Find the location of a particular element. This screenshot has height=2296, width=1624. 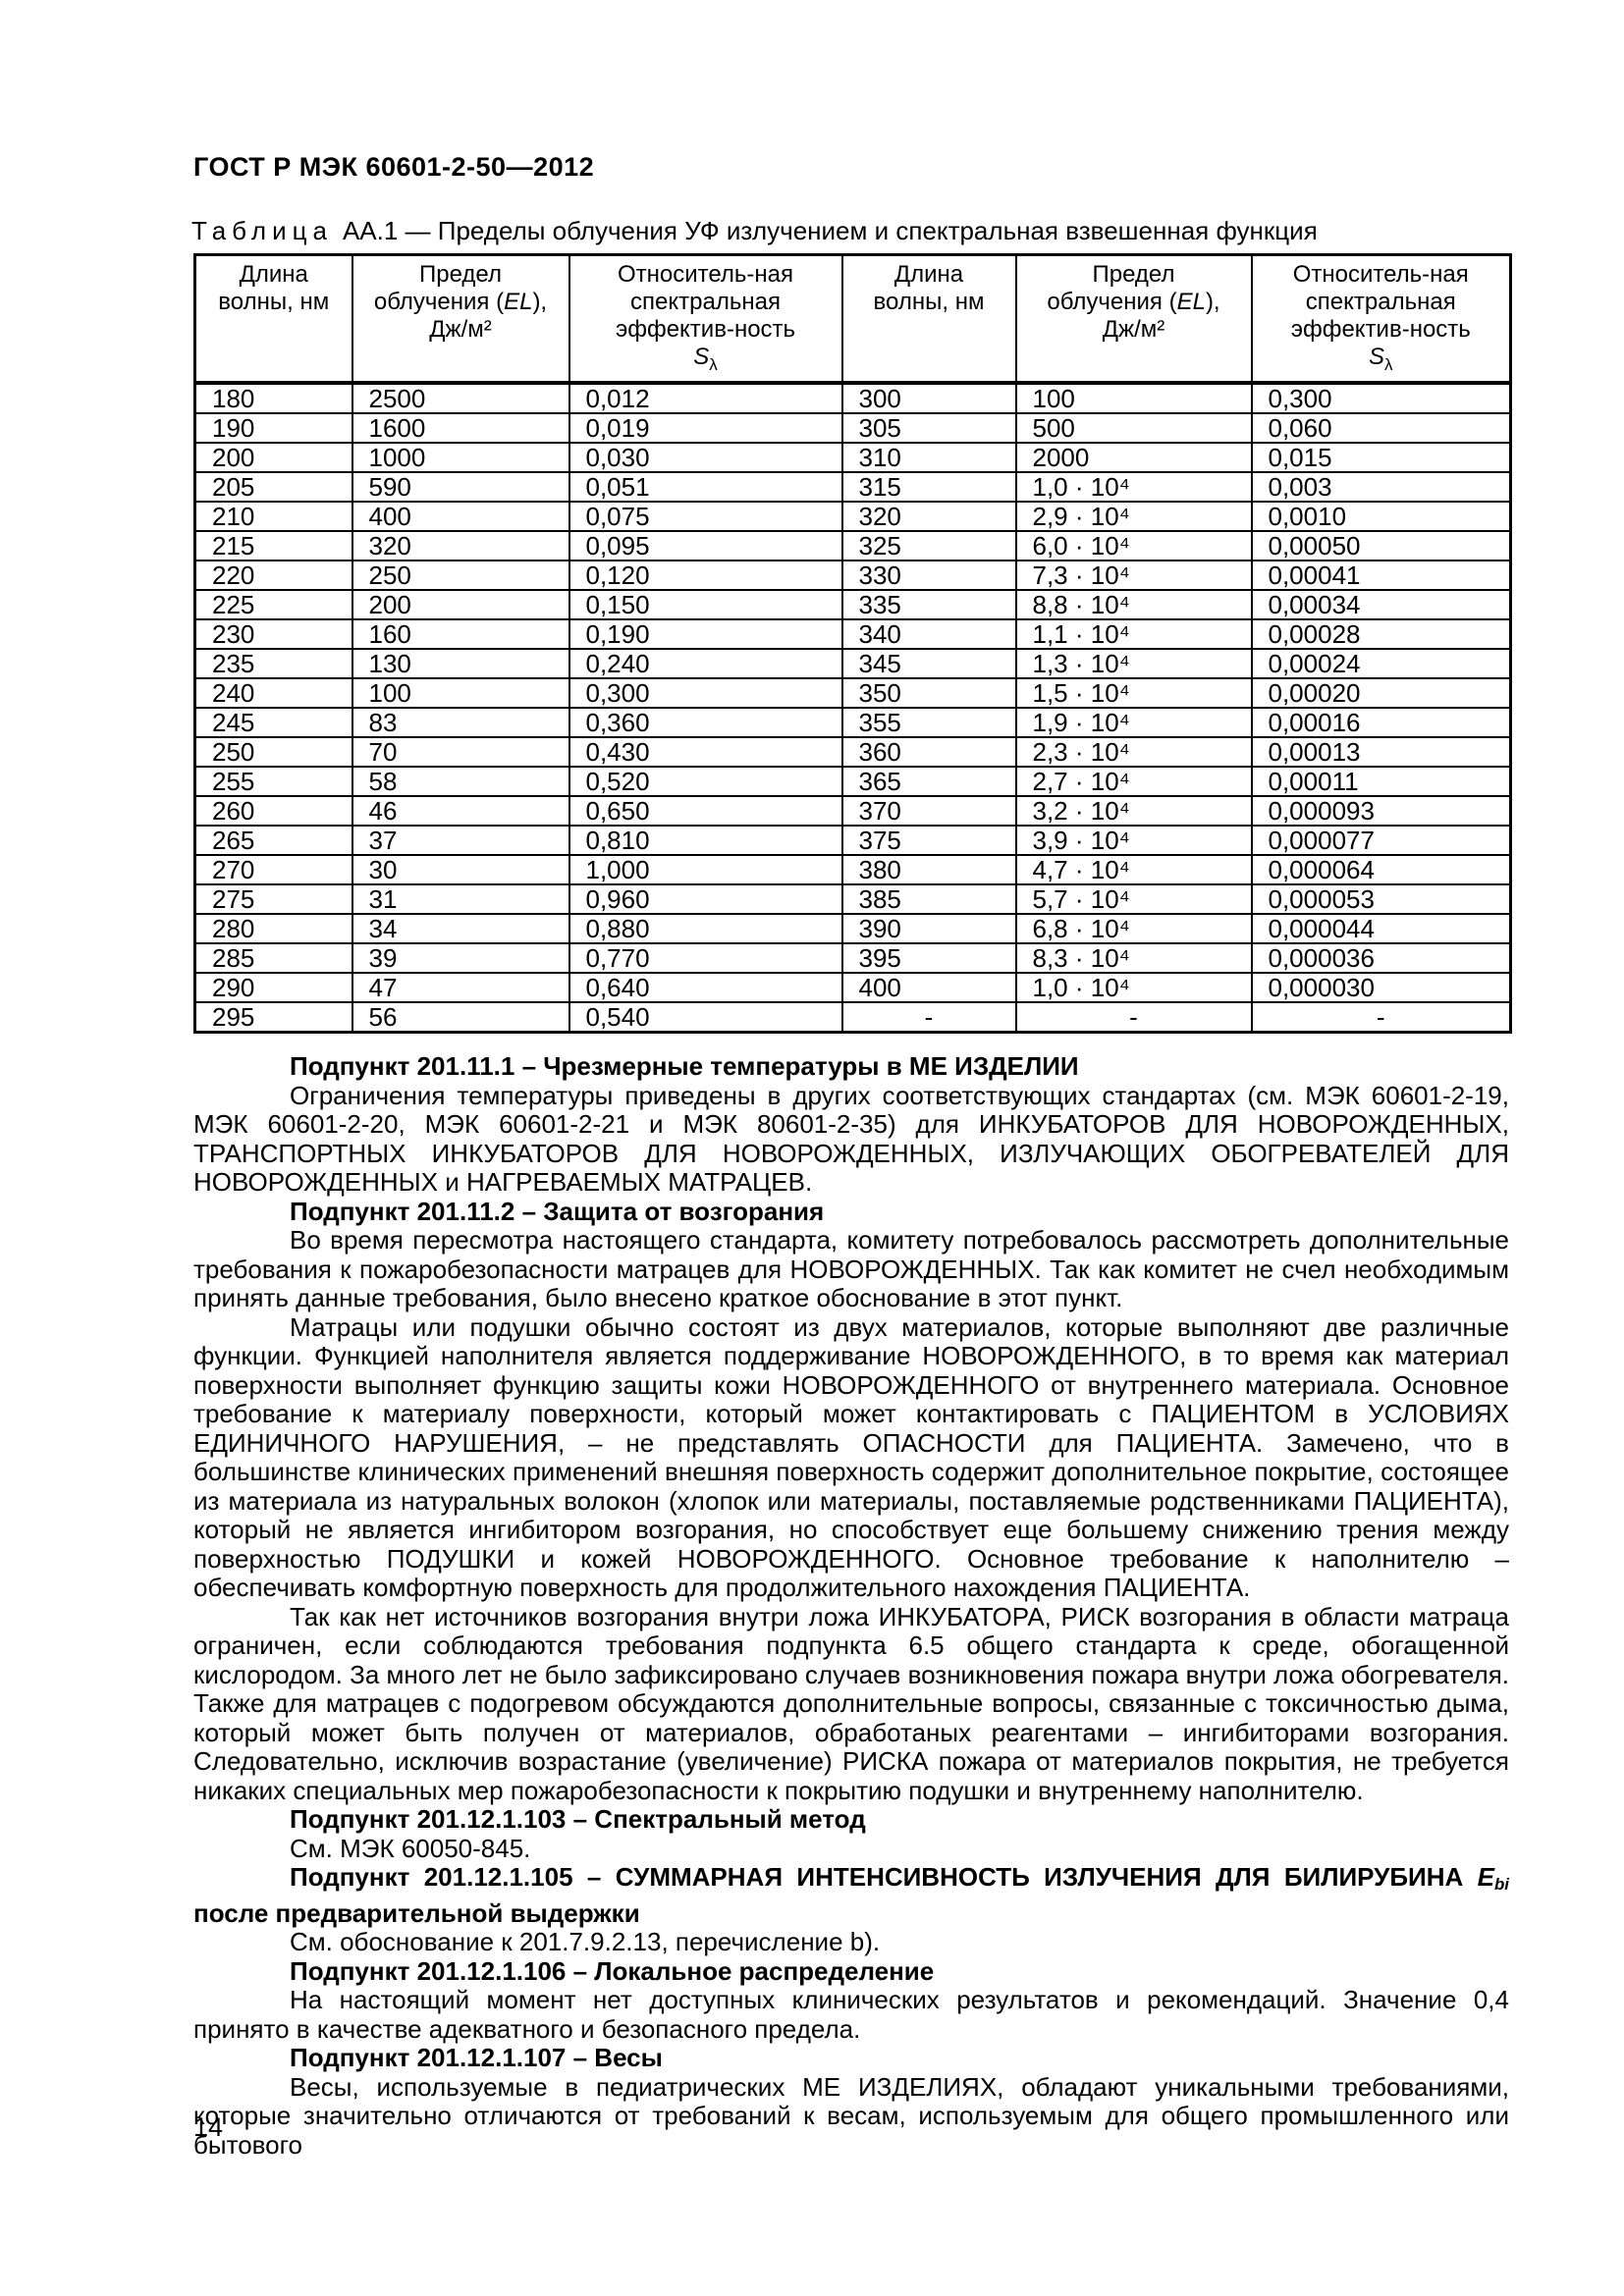

table-cell: 70 is located at coordinates (460, 751).